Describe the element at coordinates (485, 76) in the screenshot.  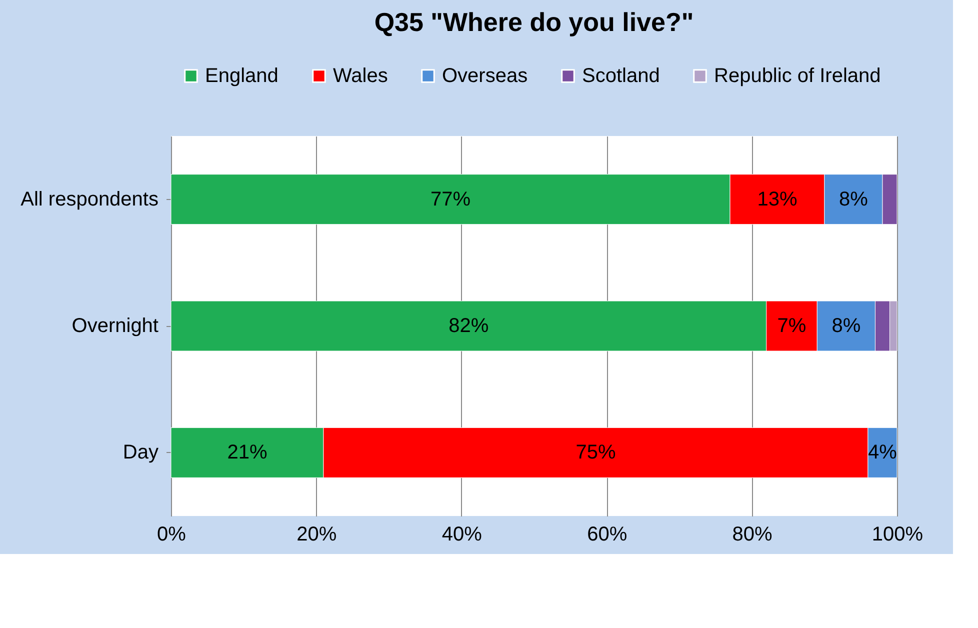
I see `legend-label: Overseas` at that location.